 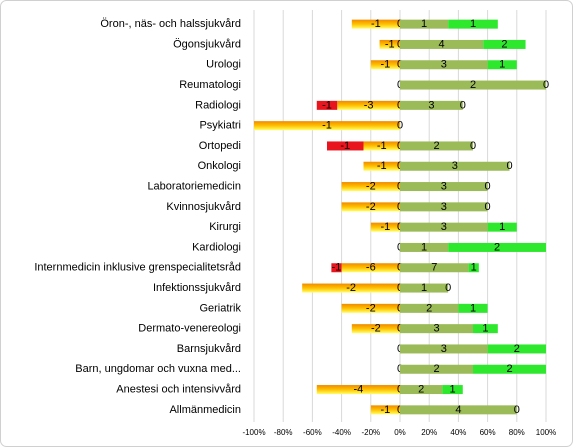 I want to click on x-tick-label: 20%, so click(x=429, y=432).